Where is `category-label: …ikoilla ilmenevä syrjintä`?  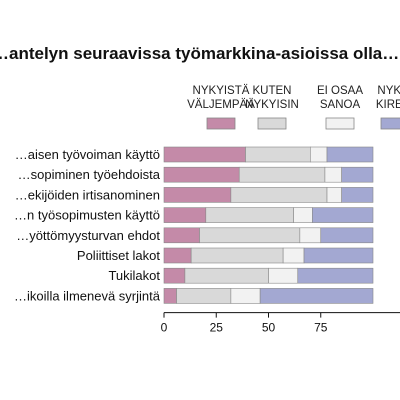 category-label: …ikoilla ilmenevä syrjintä is located at coordinates (87, 295).